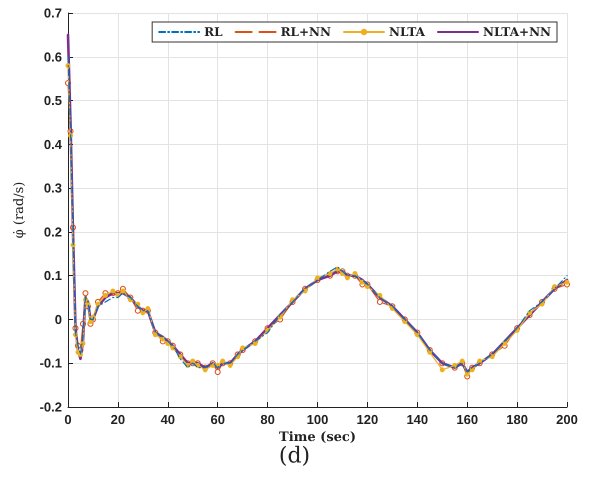 The width and height of the screenshot is (589, 497). I want to click on legend-label: RL+NN, so click(306, 32).